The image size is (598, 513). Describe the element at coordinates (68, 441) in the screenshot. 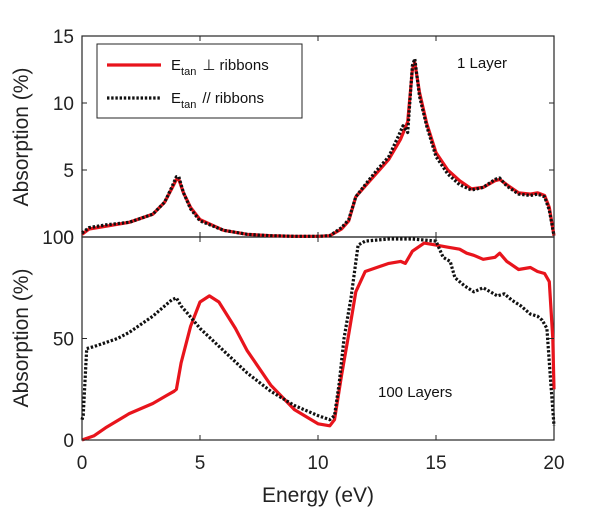

I see `bottom-ytick-label: 0` at that location.